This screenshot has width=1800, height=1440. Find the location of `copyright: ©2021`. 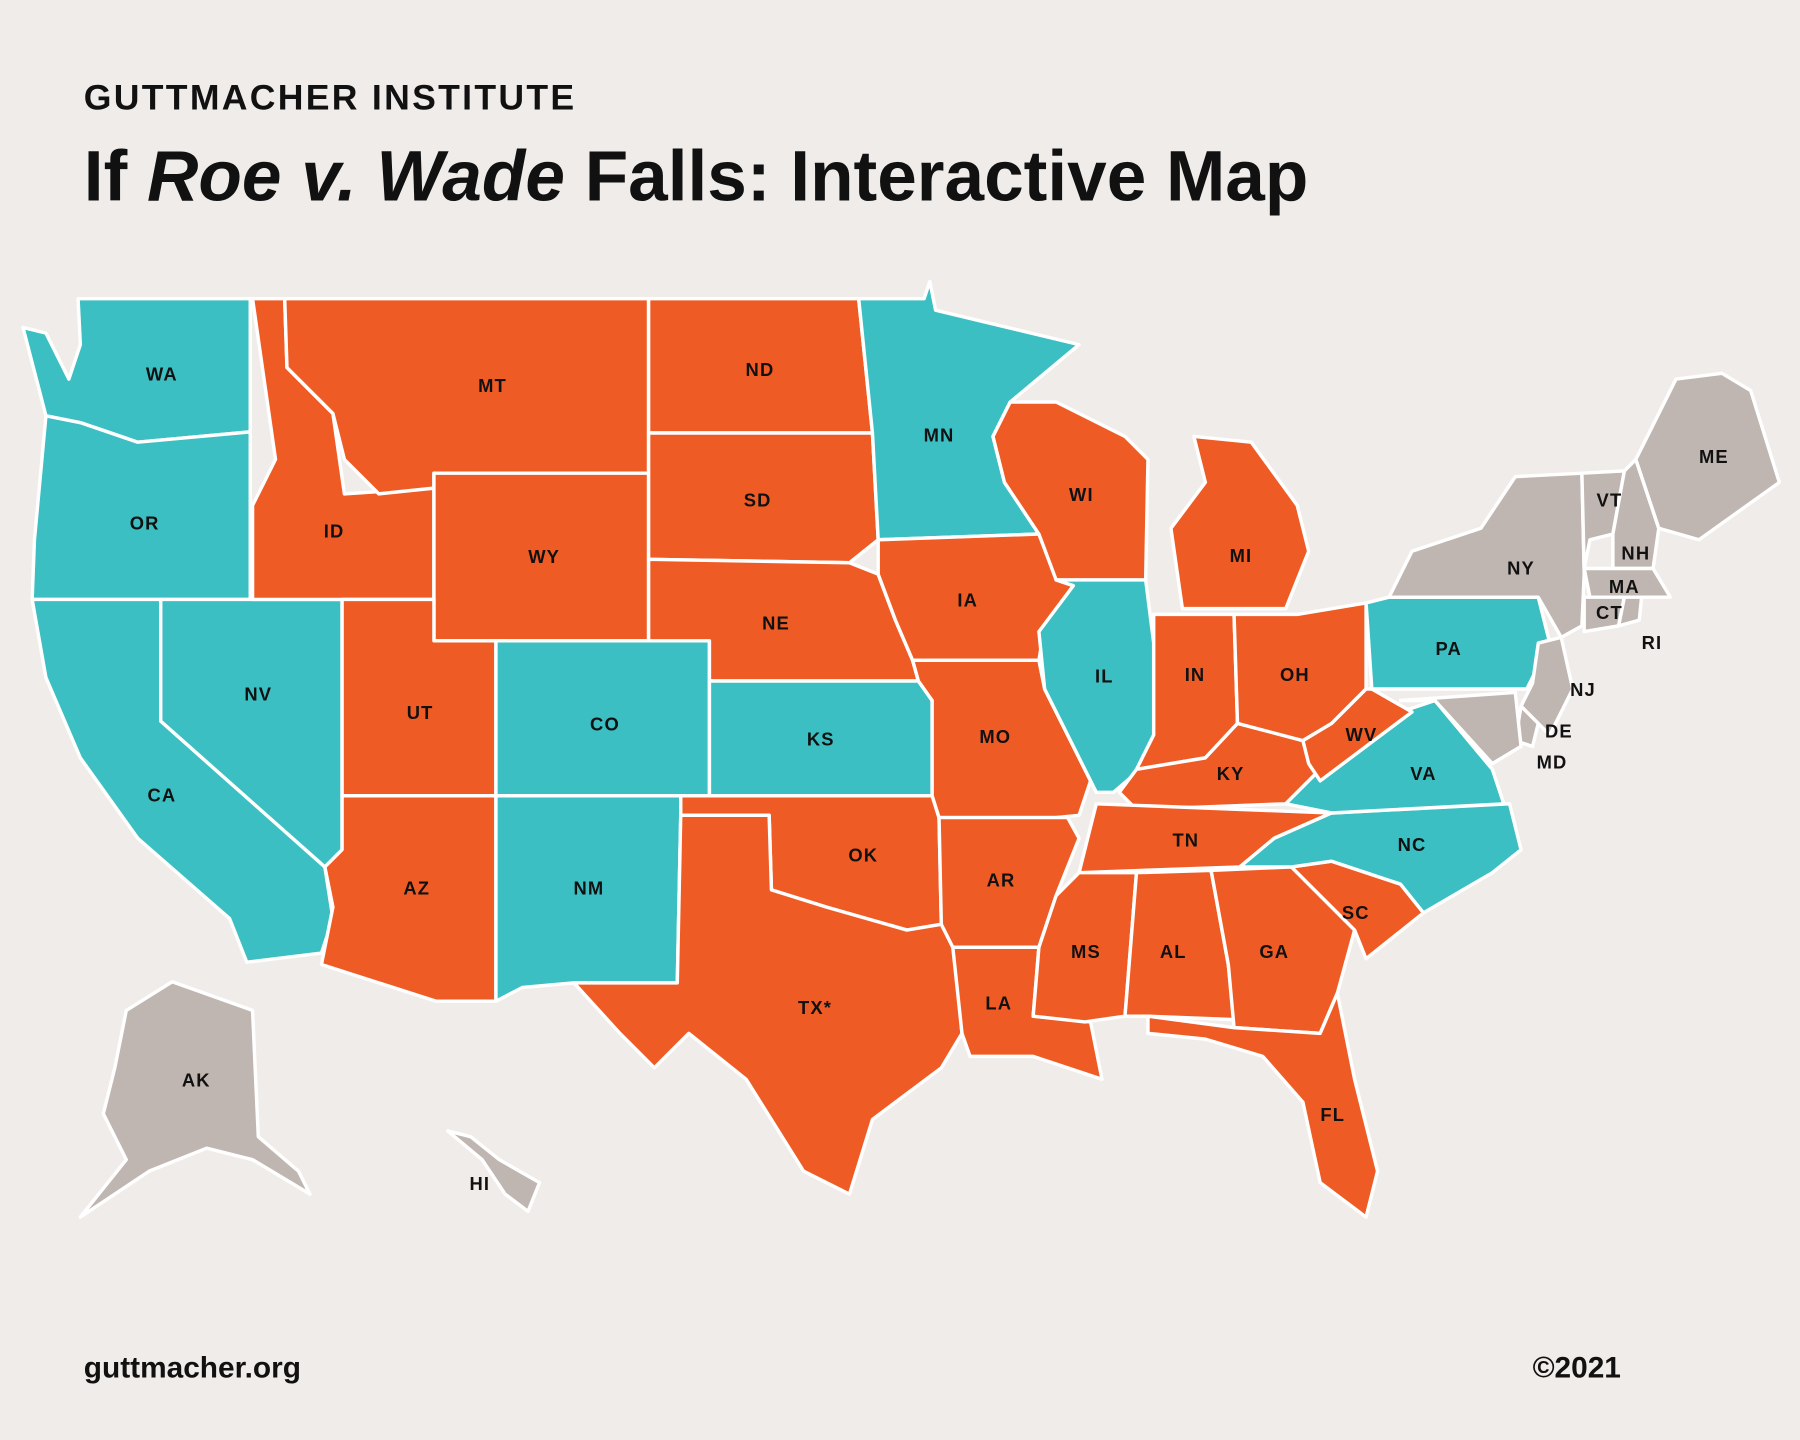

copyright: ©2021 is located at coordinates (1577, 1368).